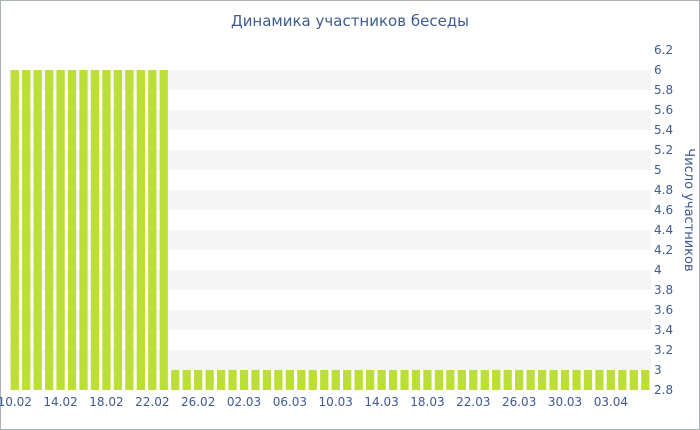  Describe the element at coordinates (519, 402) in the screenshot. I see `x-tick-label: 26.03` at that location.